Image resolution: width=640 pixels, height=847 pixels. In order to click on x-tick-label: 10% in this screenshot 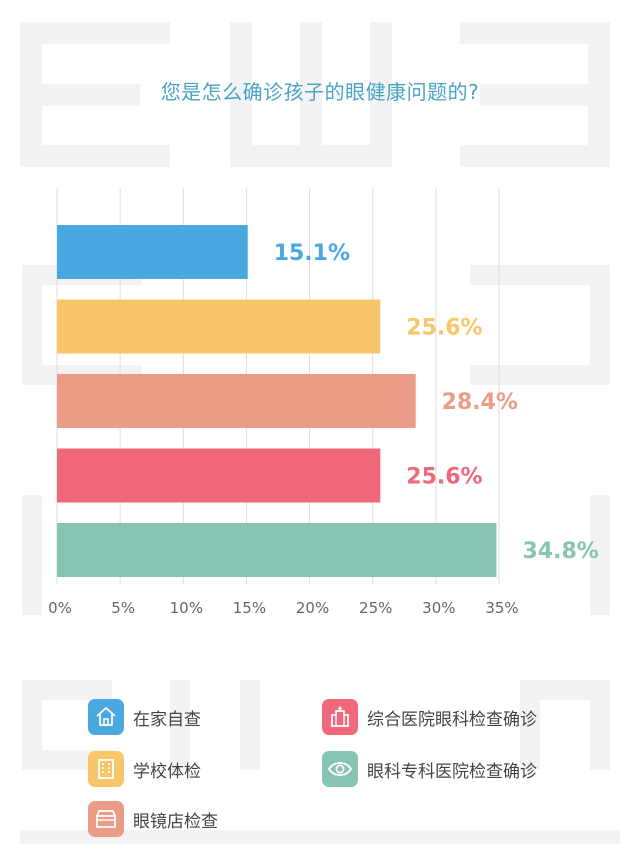, I will do `click(186, 608)`.